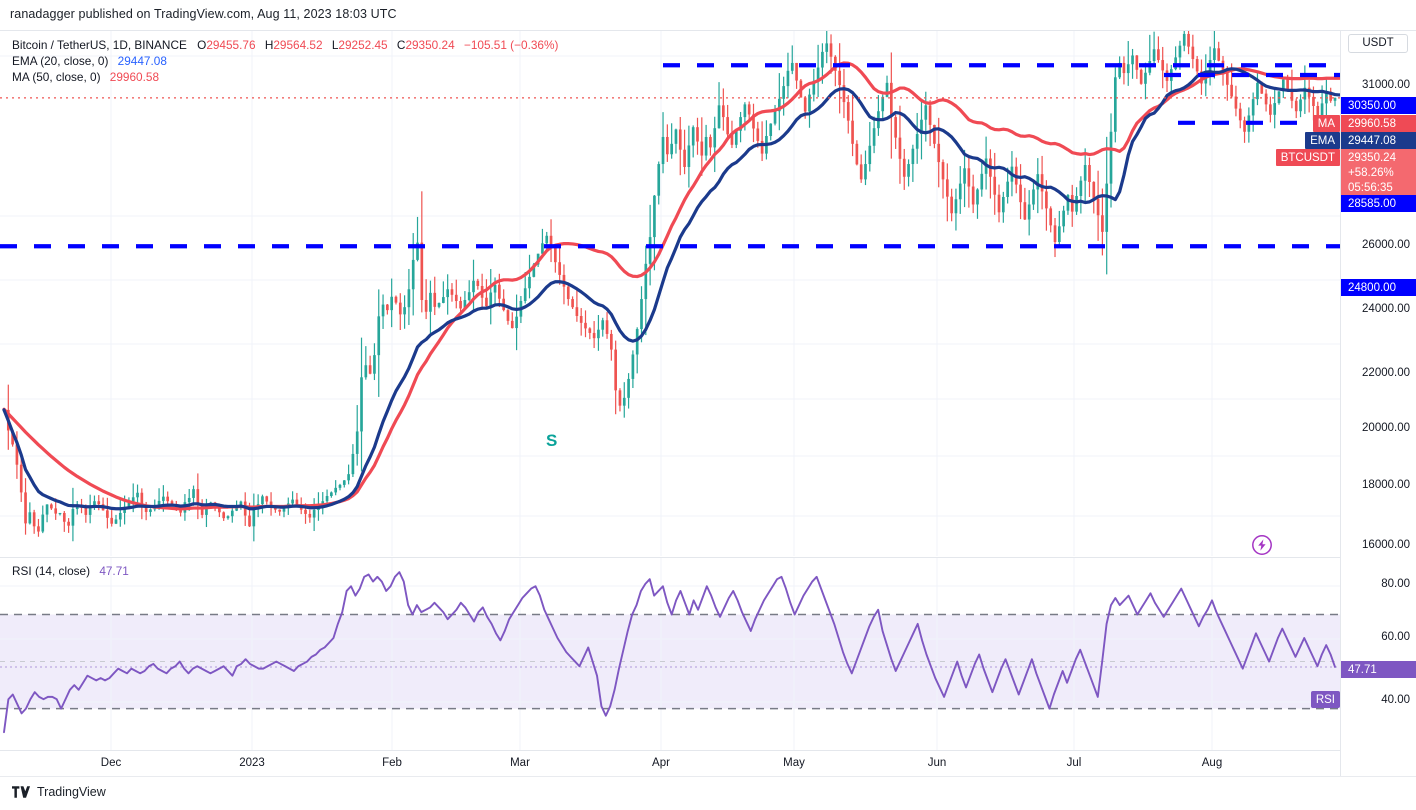 This screenshot has width=1416, height=810. What do you see at coordinates (363, 45) in the screenshot?
I see `legend-l-value: 29252.45` at bounding box center [363, 45].